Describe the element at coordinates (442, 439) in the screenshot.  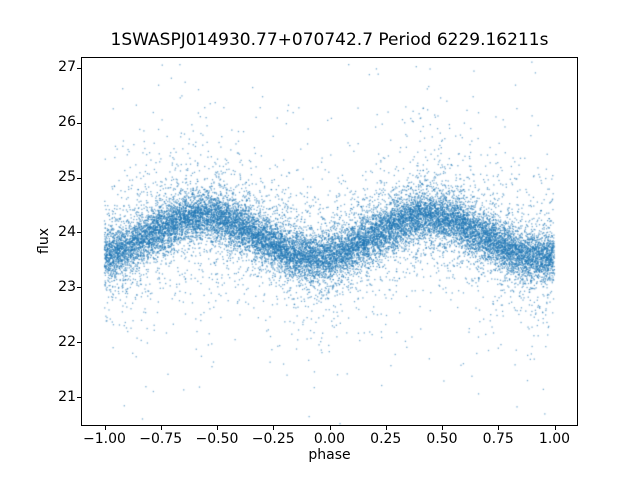
I see `x-tick-label: 0.50` at that location.